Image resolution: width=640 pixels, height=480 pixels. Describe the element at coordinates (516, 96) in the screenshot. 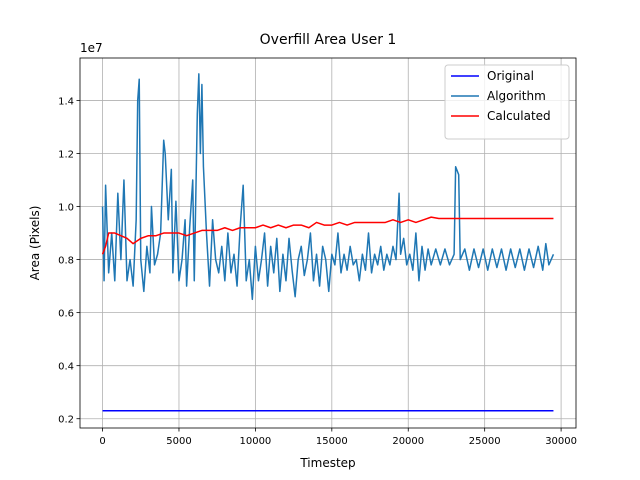

I see `legend-label: Algorithm` at that location.